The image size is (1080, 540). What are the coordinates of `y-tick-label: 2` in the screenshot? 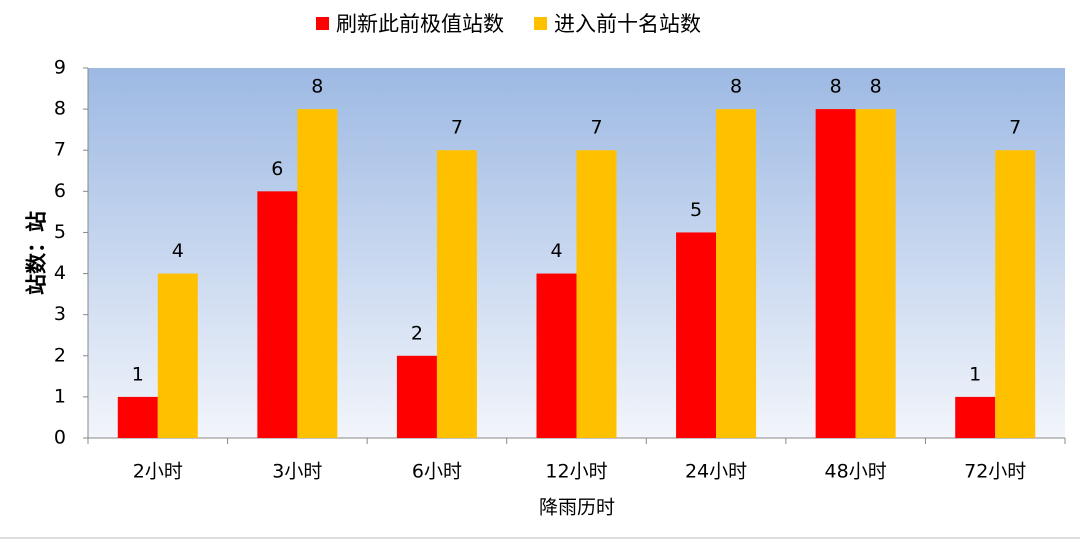 It's located at (60, 355).